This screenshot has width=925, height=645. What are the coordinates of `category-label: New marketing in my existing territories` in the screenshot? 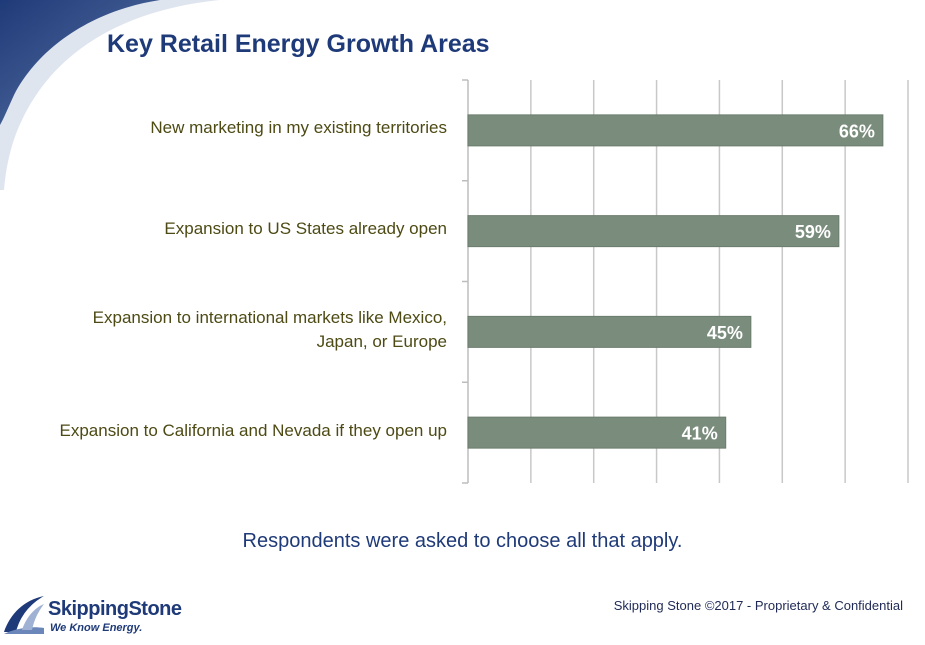 It's located at (223, 128).